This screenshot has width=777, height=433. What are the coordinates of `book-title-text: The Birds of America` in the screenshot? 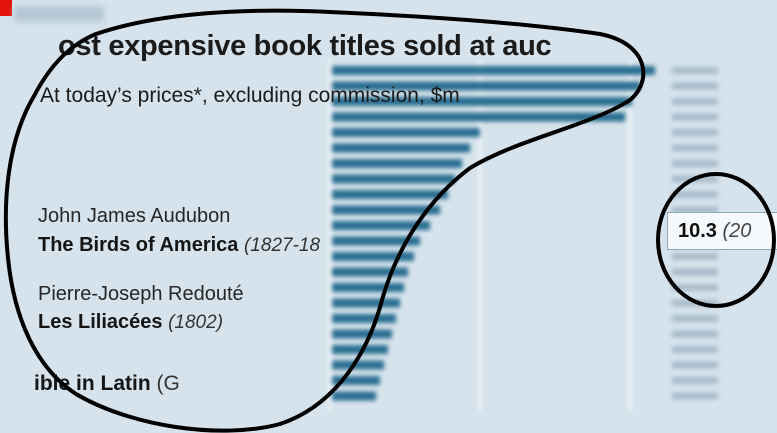 It's located at (138, 245).